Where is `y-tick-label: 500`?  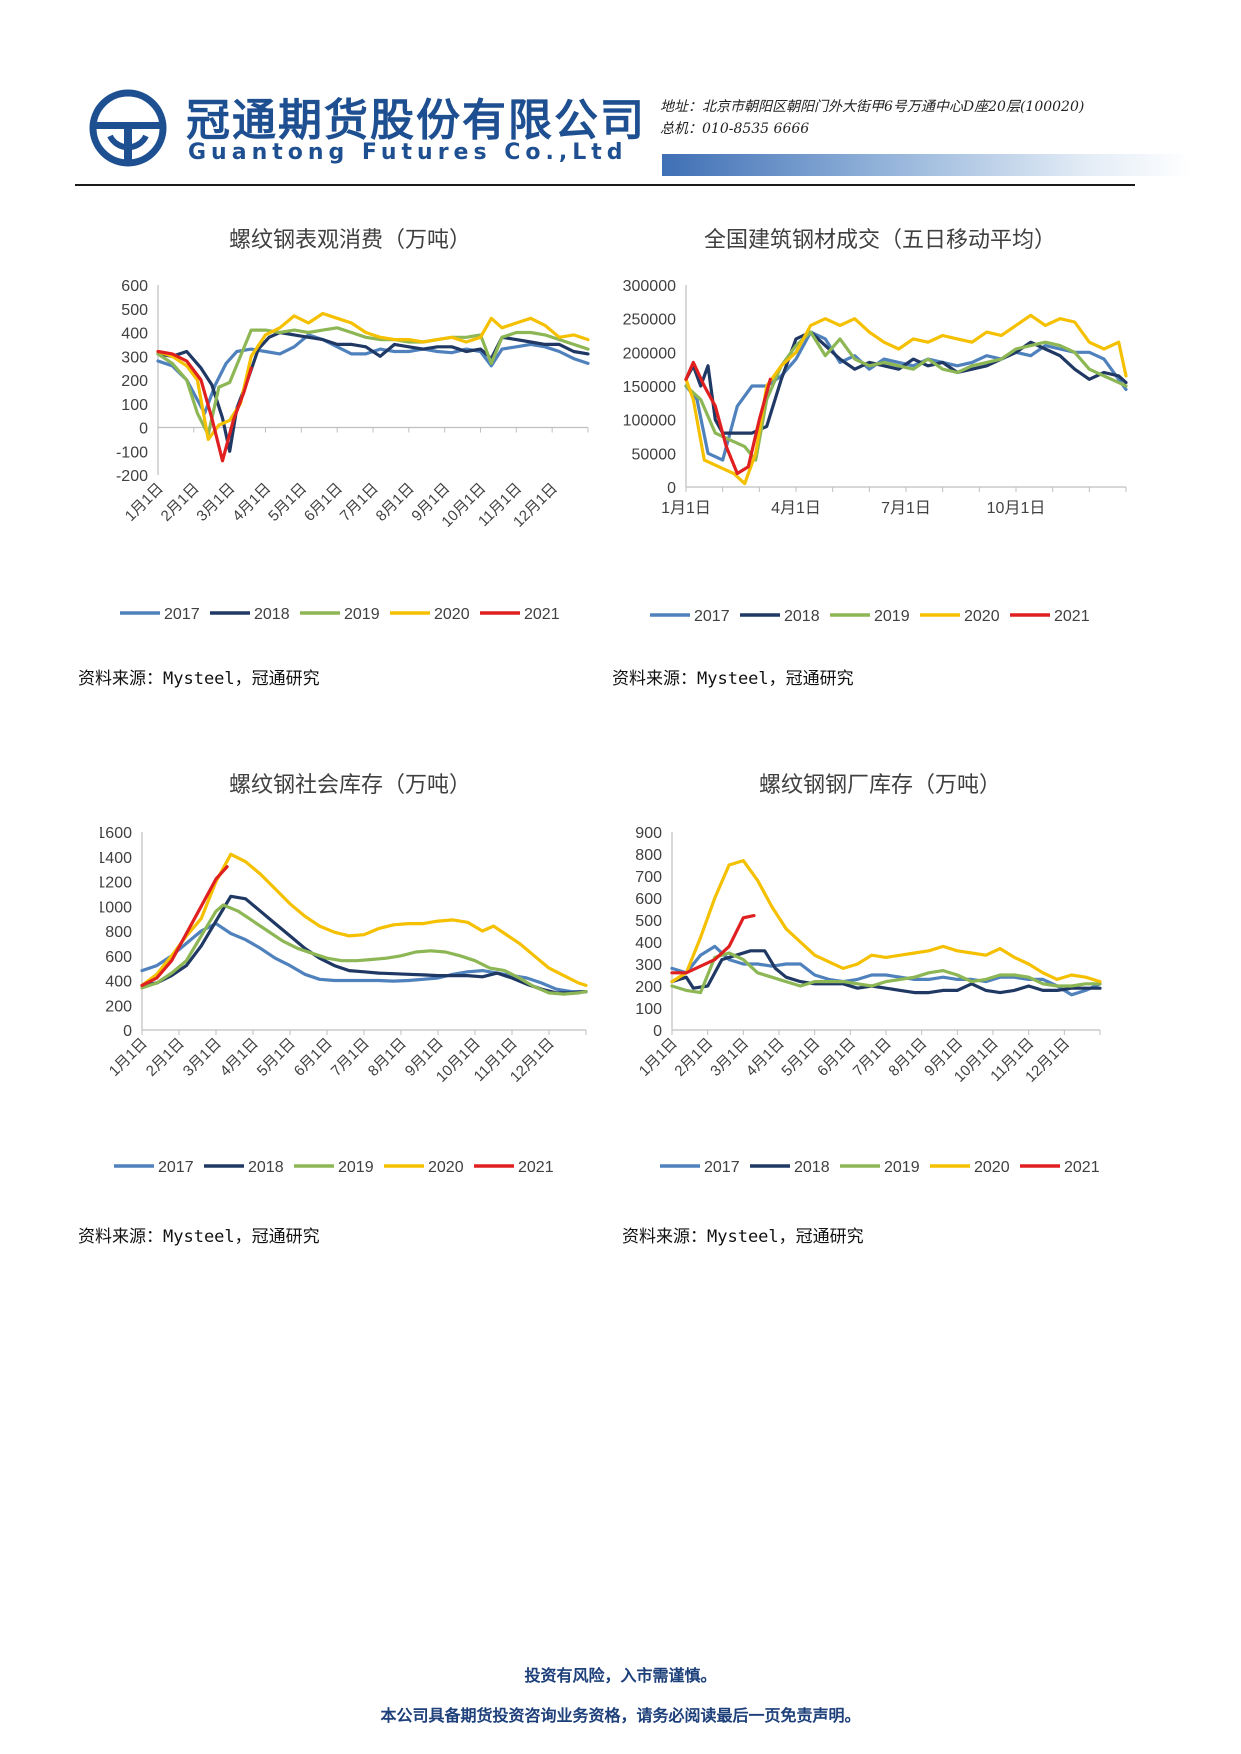 y-tick-label: 500 is located at coordinates (648, 921).